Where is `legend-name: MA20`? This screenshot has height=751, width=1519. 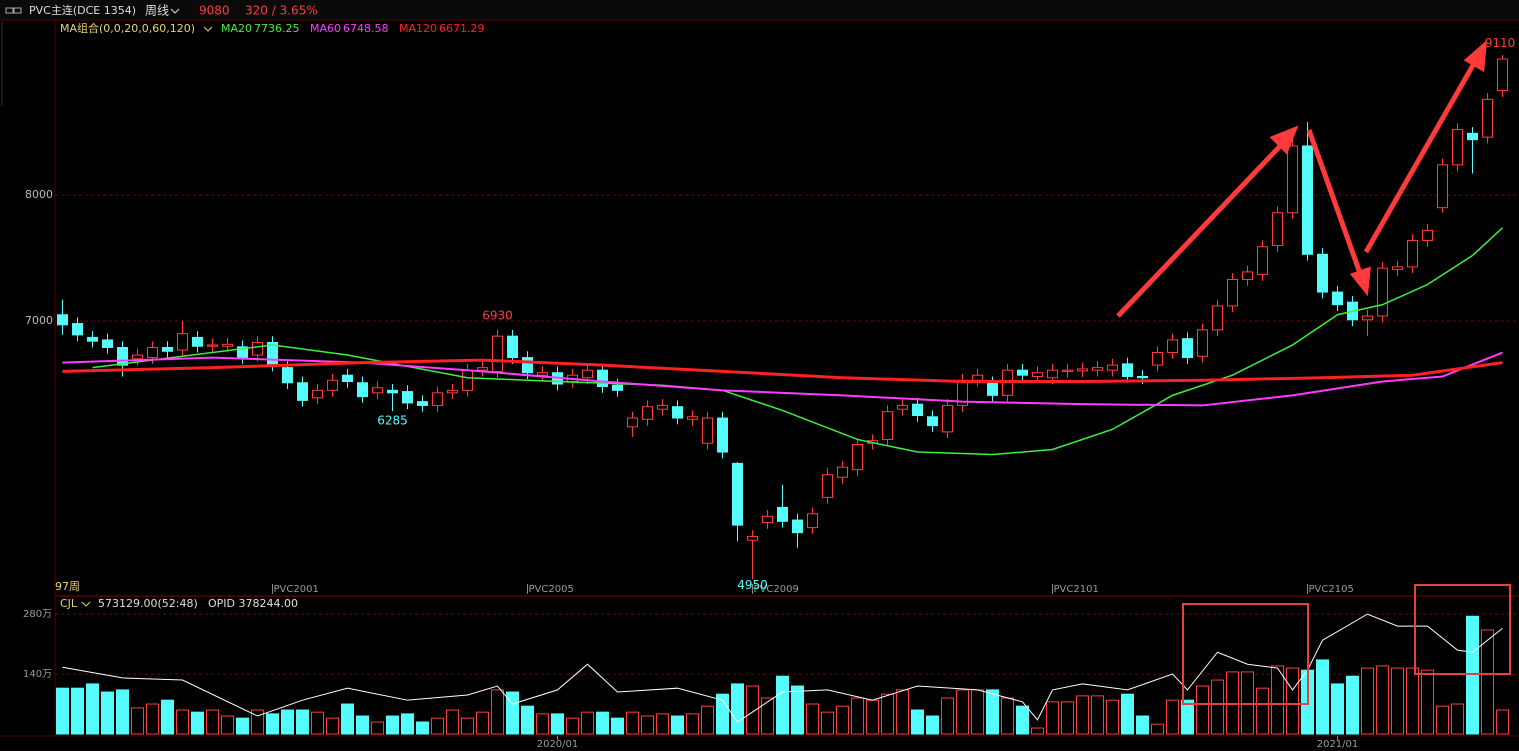
legend-name: MA20 is located at coordinates (236, 28).